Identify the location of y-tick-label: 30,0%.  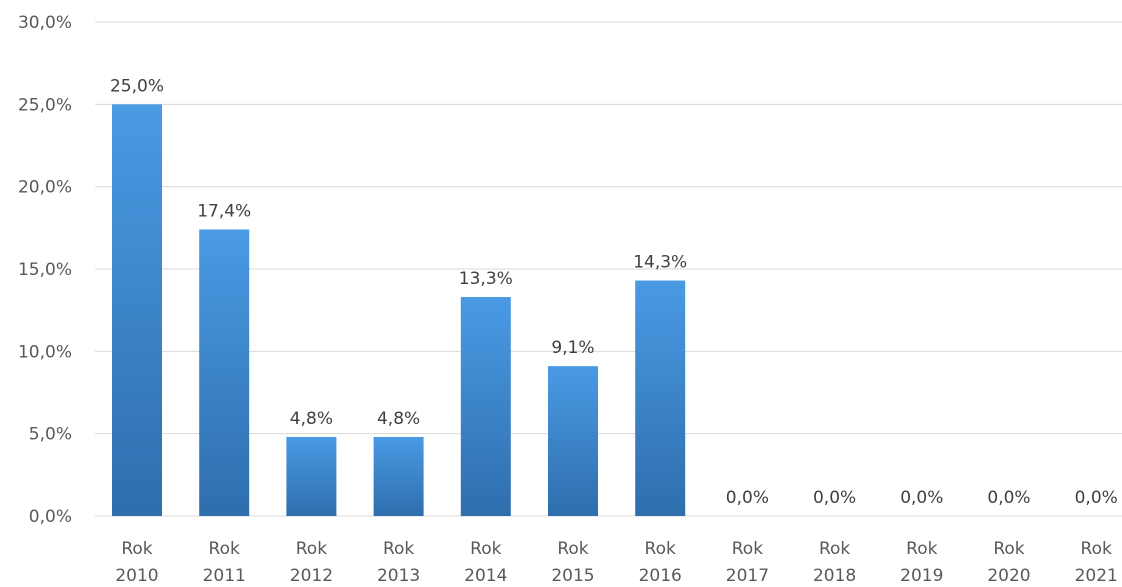
(45, 23).